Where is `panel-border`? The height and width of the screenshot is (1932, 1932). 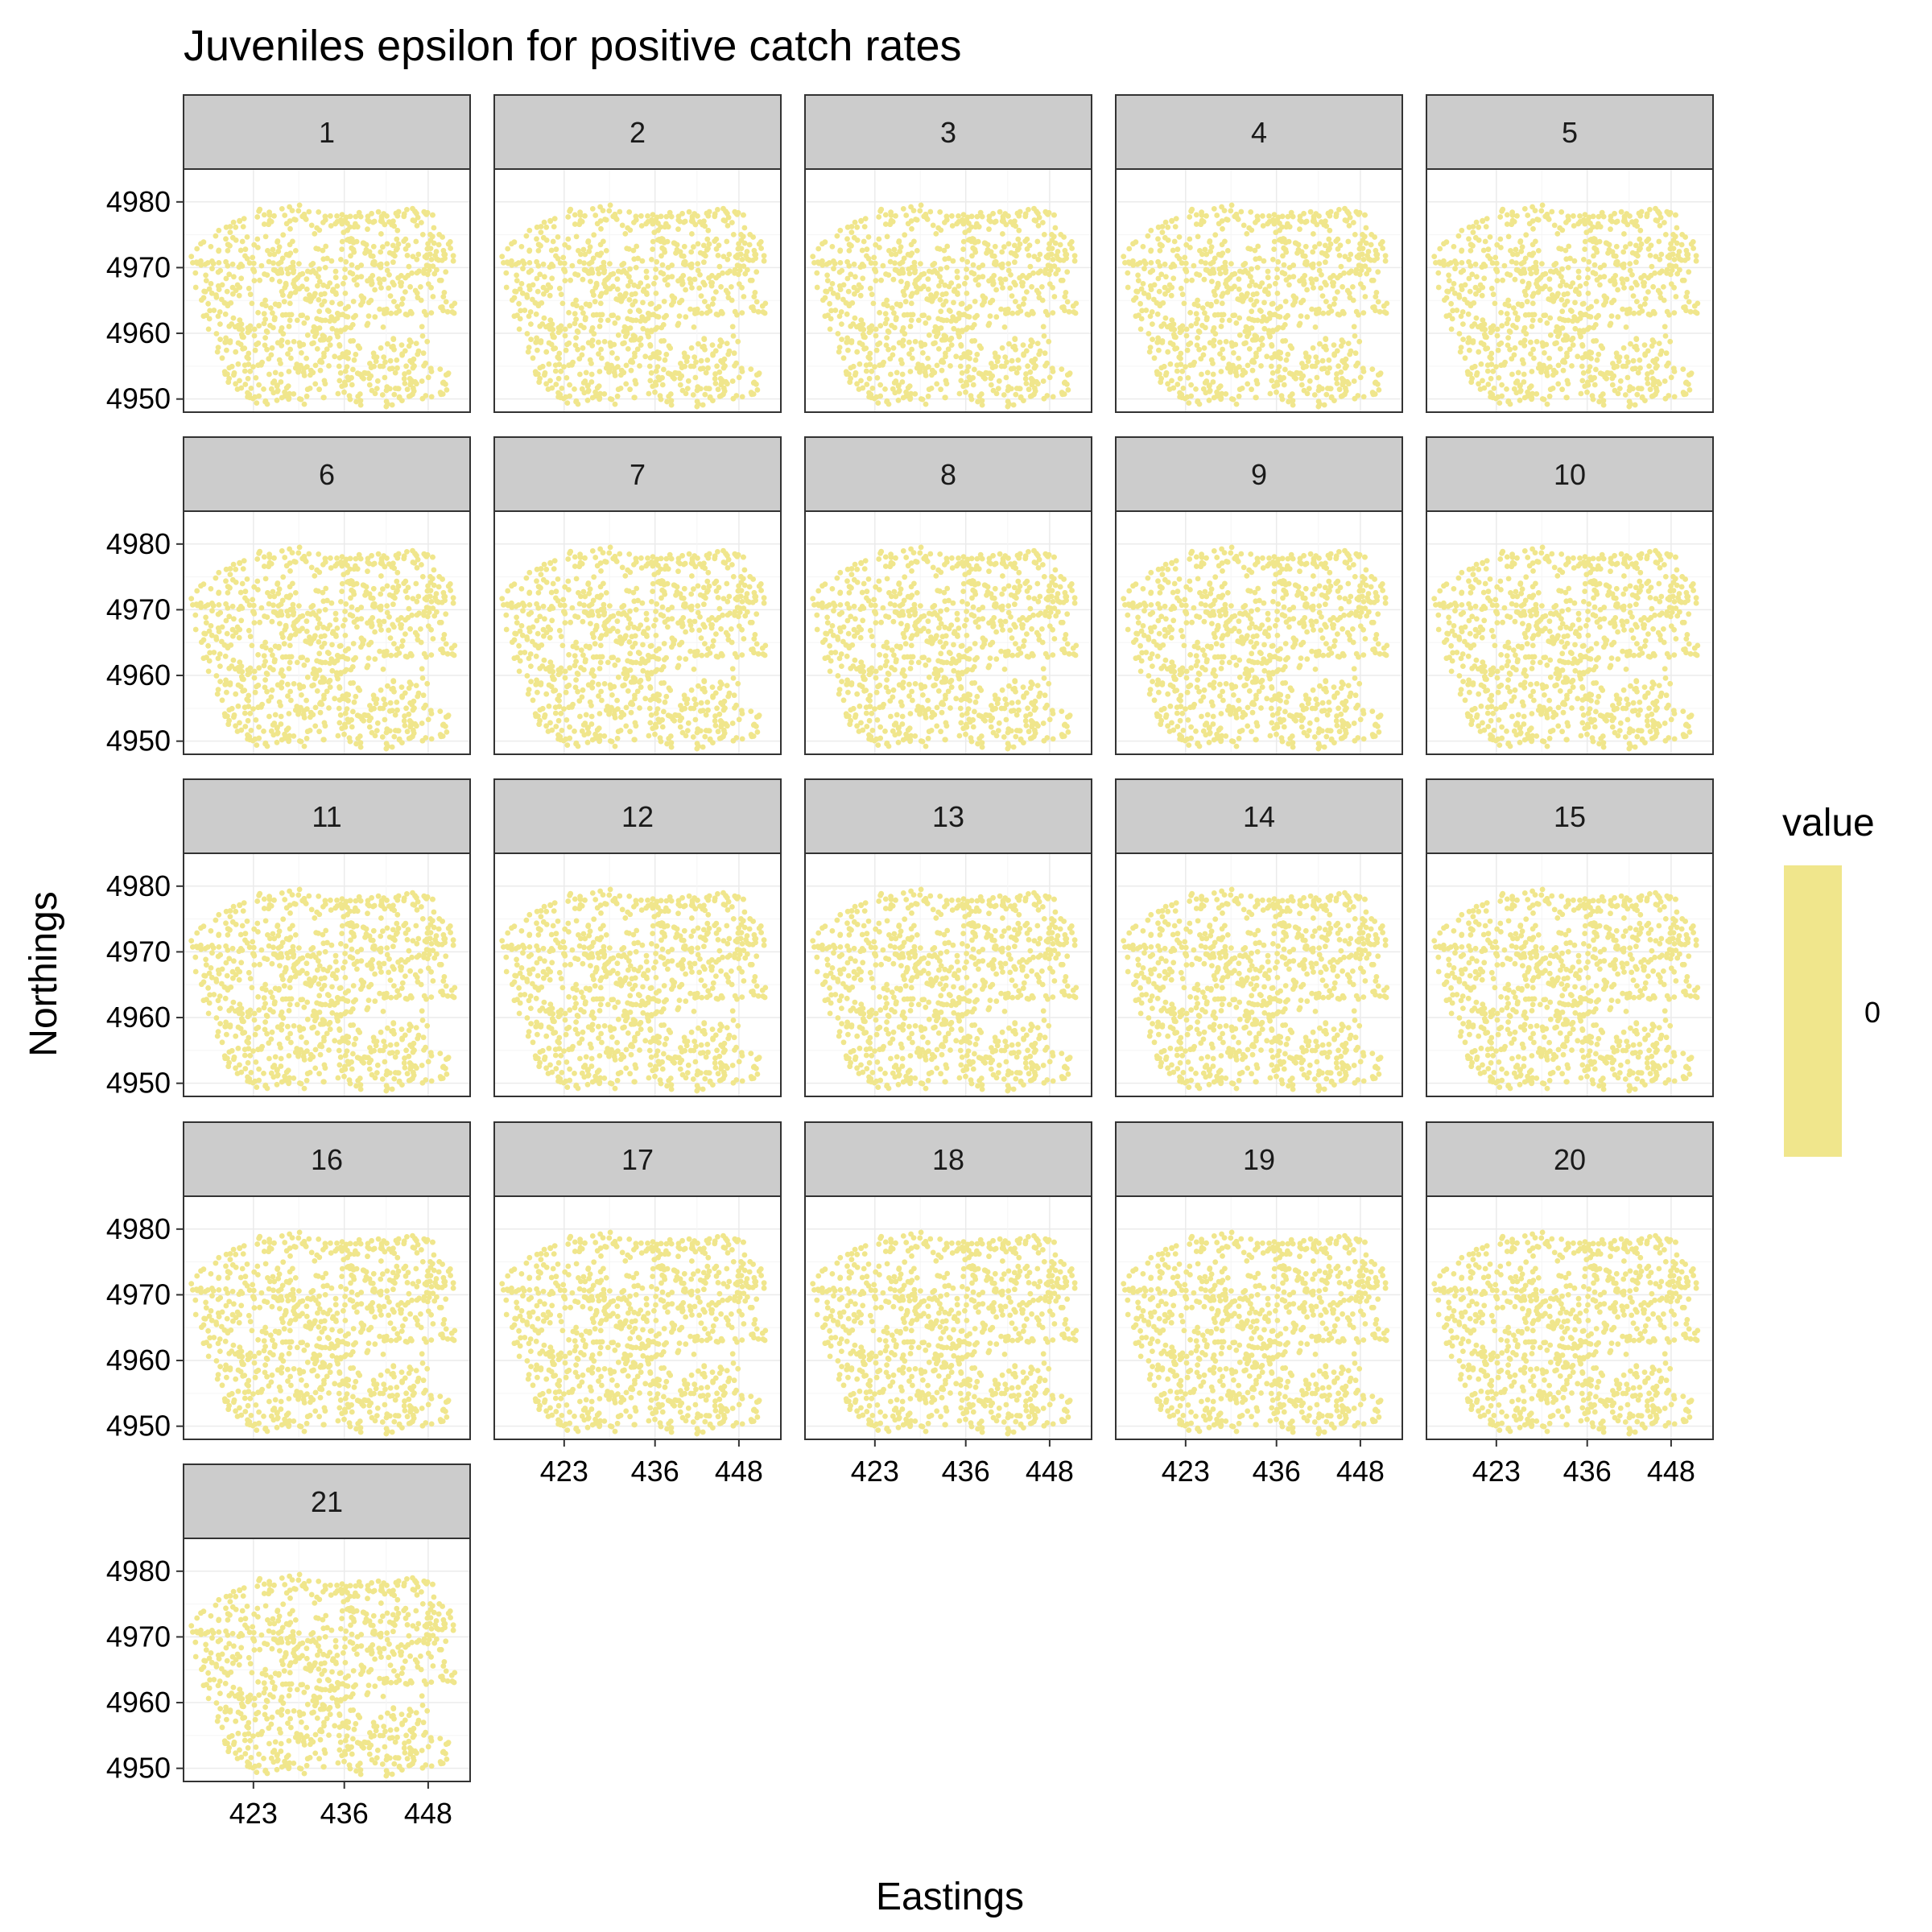 panel-border is located at coordinates (637, 290).